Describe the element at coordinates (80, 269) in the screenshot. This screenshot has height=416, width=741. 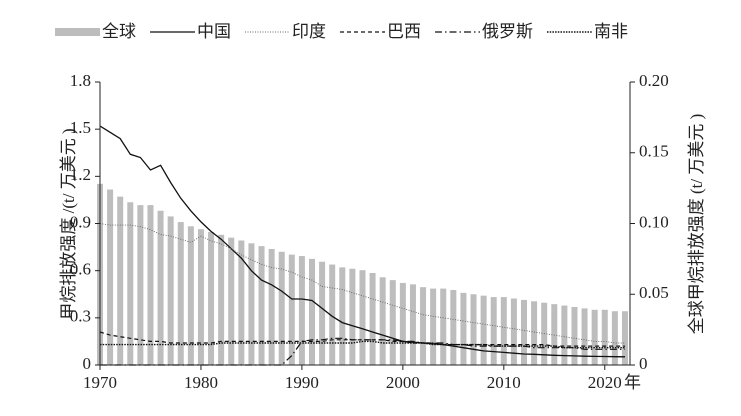
I see `y-tick-label: 0.6` at that location.